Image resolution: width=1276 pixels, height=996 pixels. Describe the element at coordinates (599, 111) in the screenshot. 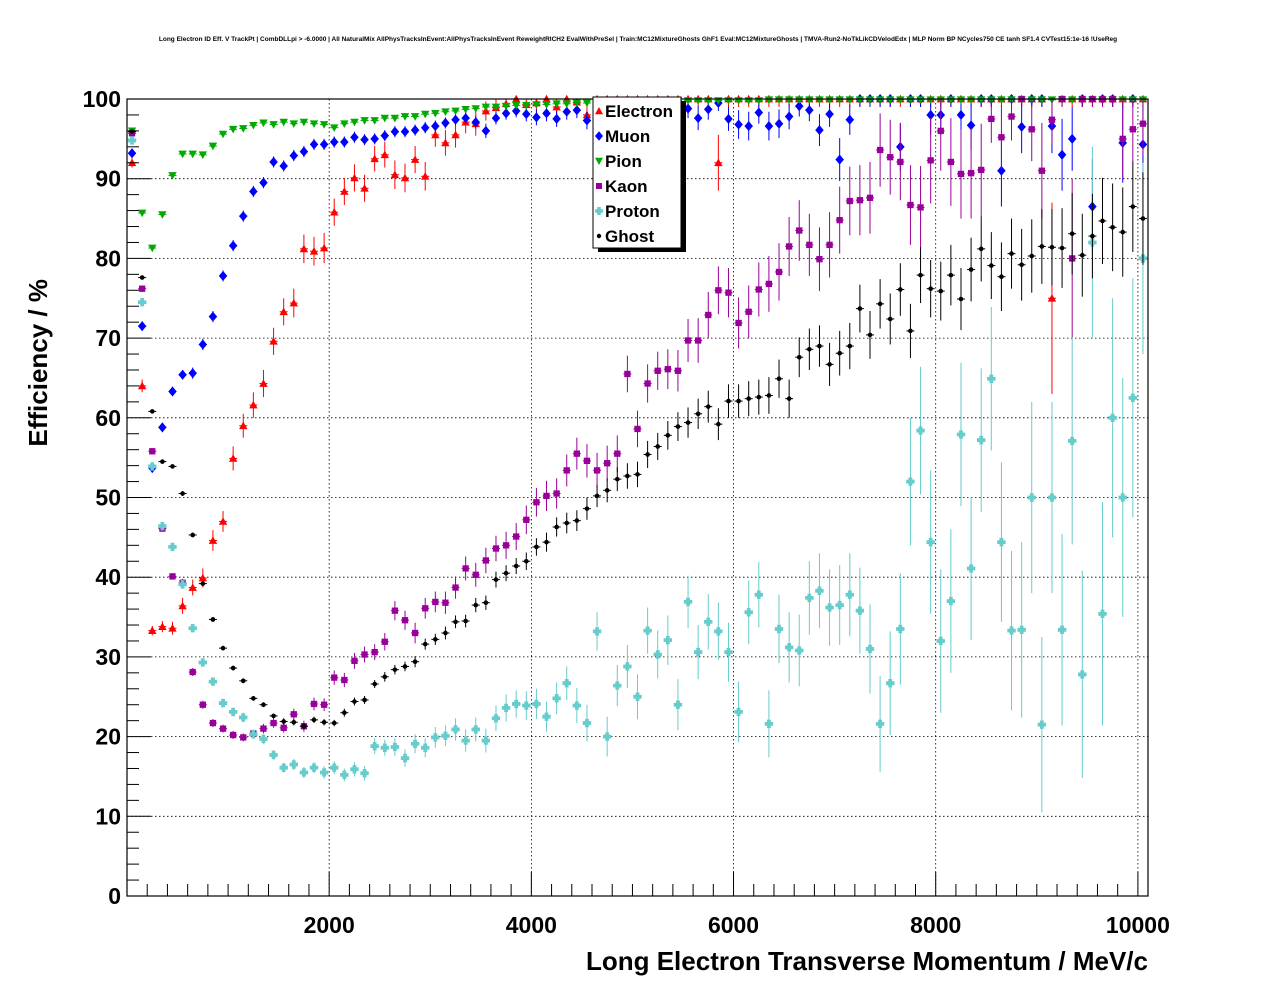

I see `legend-marker-electron` at that location.